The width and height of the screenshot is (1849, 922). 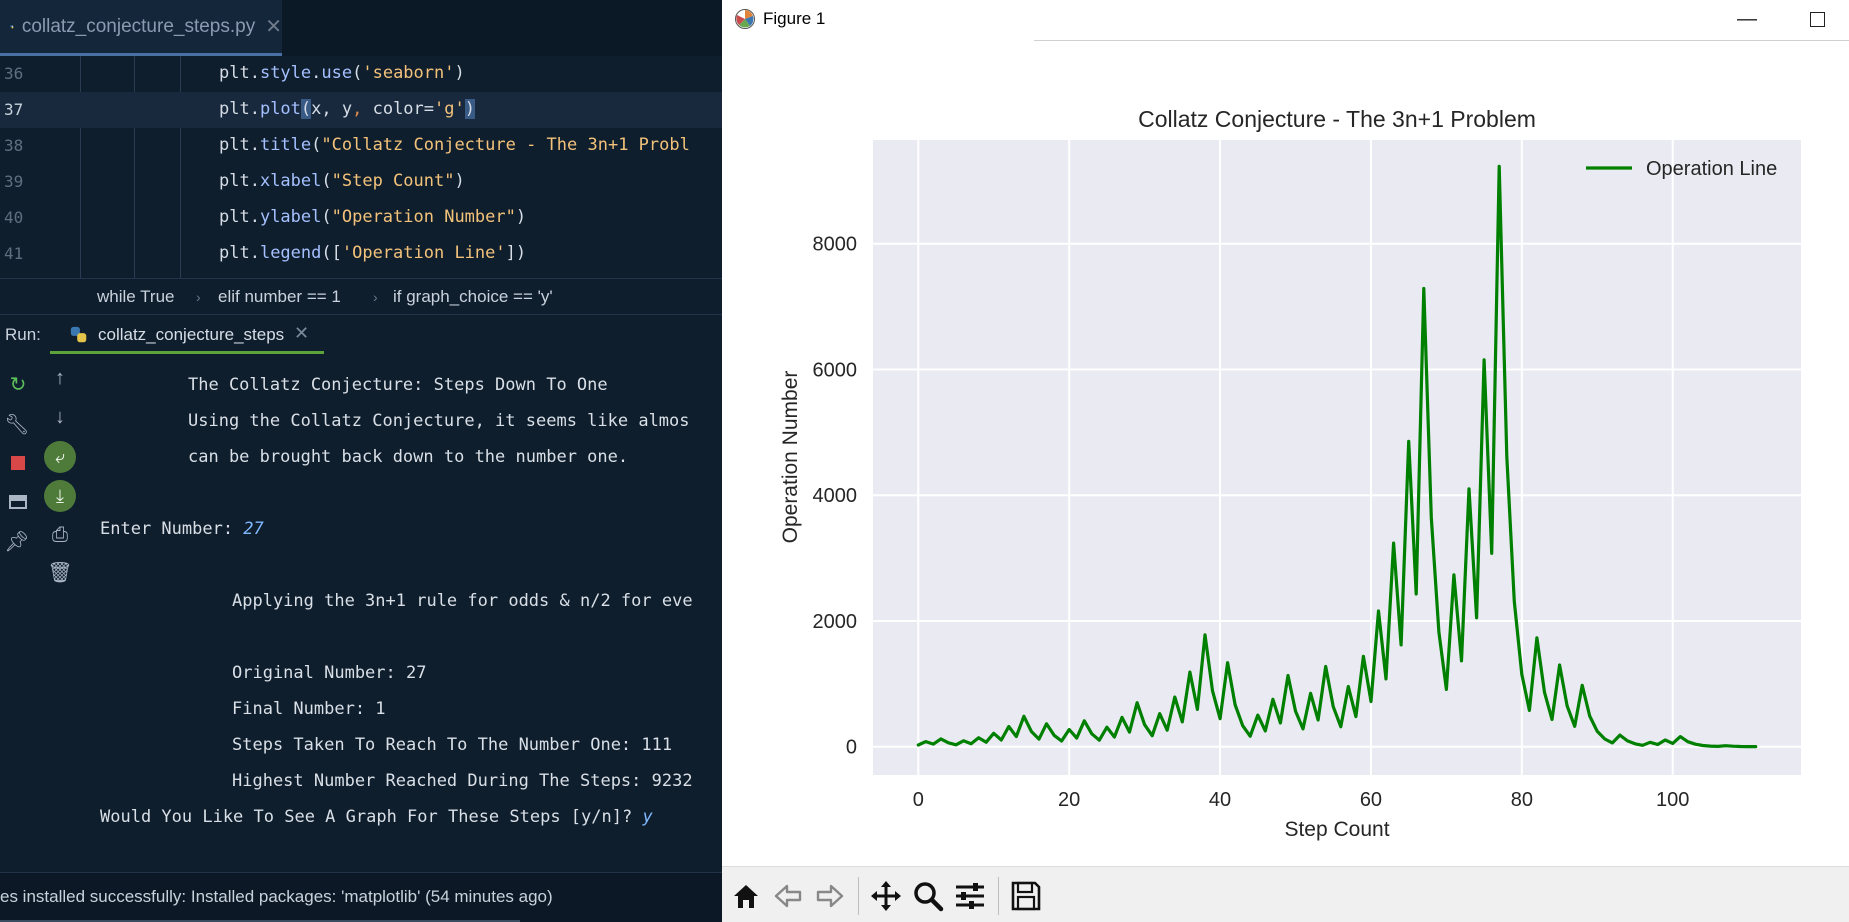 What do you see at coordinates (280, 109) in the screenshot?
I see `code-token: plot` at bounding box center [280, 109].